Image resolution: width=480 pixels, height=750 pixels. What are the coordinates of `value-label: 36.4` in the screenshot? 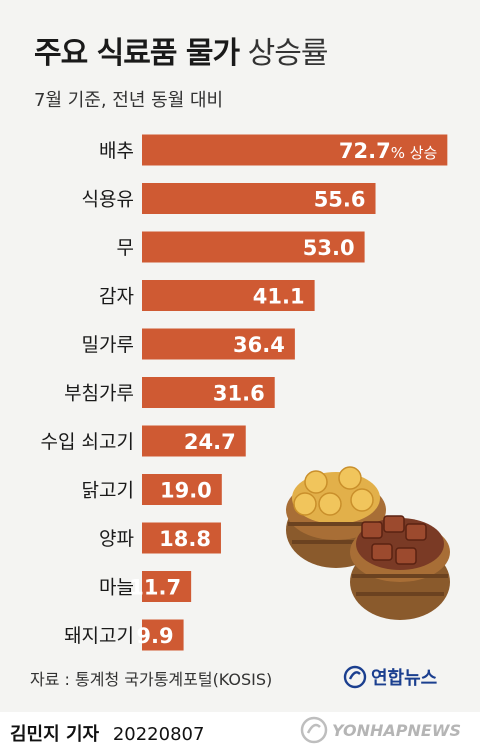 It's located at (259, 345).